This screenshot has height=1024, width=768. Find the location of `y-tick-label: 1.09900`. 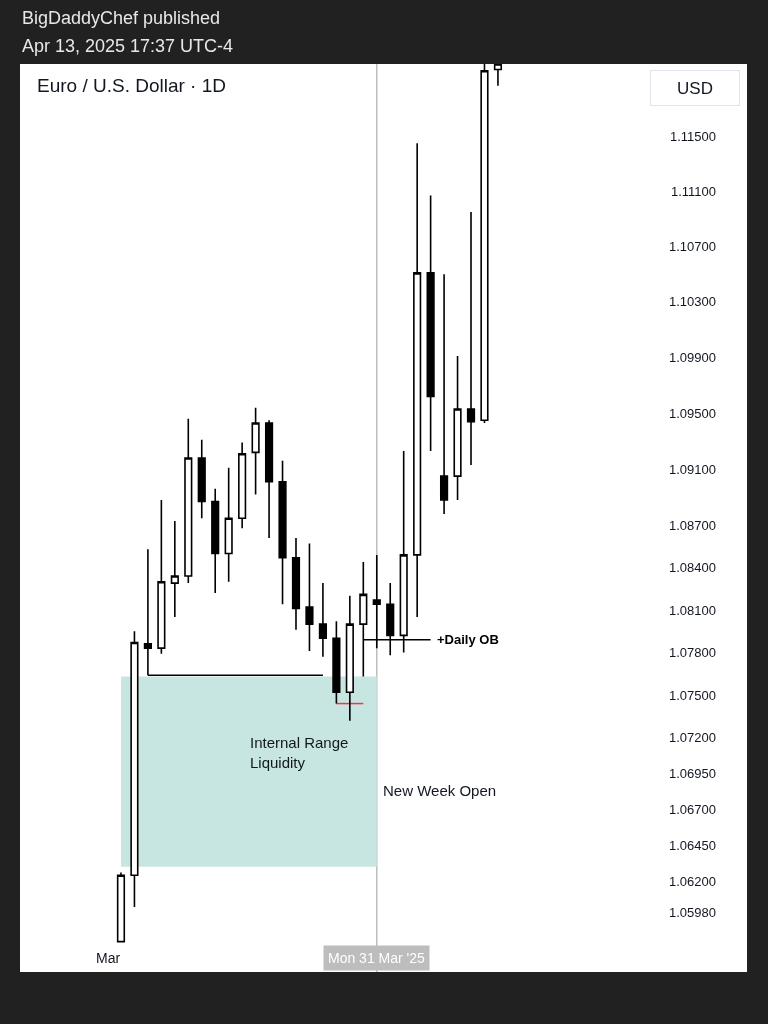

y-tick-label: 1.09900 is located at coordinates (692, 358).